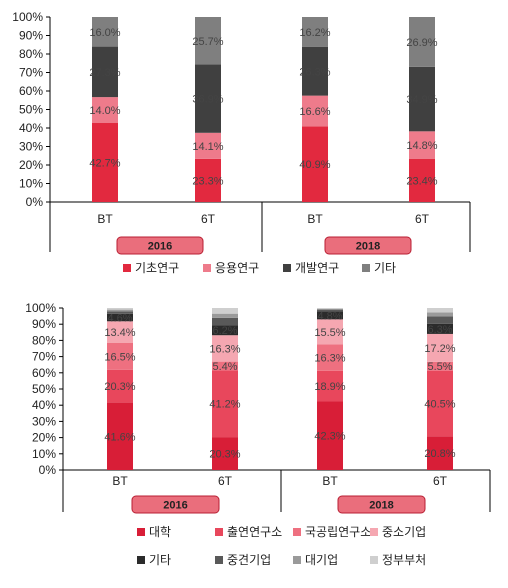 Image resolution: width=508 pixels, height=588 pixels. I want to click on chart1-legend-label: 기타, so click(385, 268).